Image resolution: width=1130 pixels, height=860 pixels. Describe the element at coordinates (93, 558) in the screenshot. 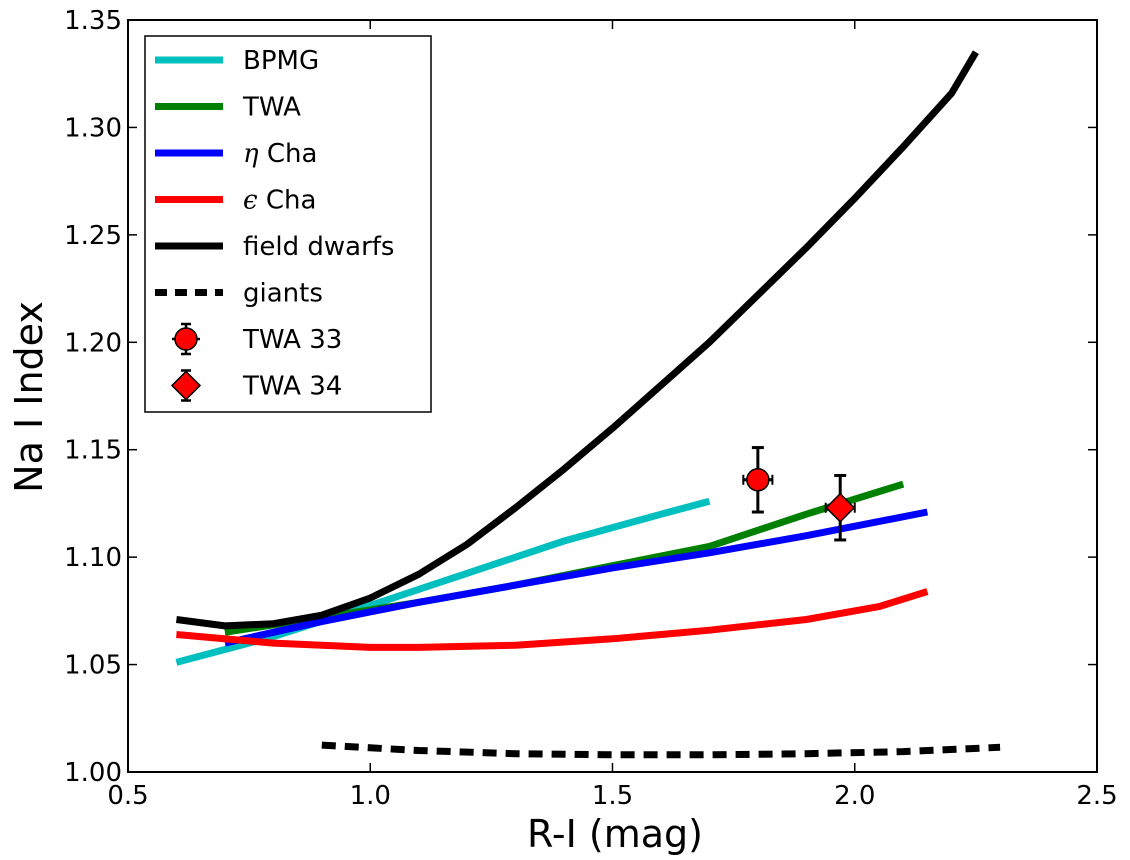

I see `y-tick-label: 1.10` at that location.